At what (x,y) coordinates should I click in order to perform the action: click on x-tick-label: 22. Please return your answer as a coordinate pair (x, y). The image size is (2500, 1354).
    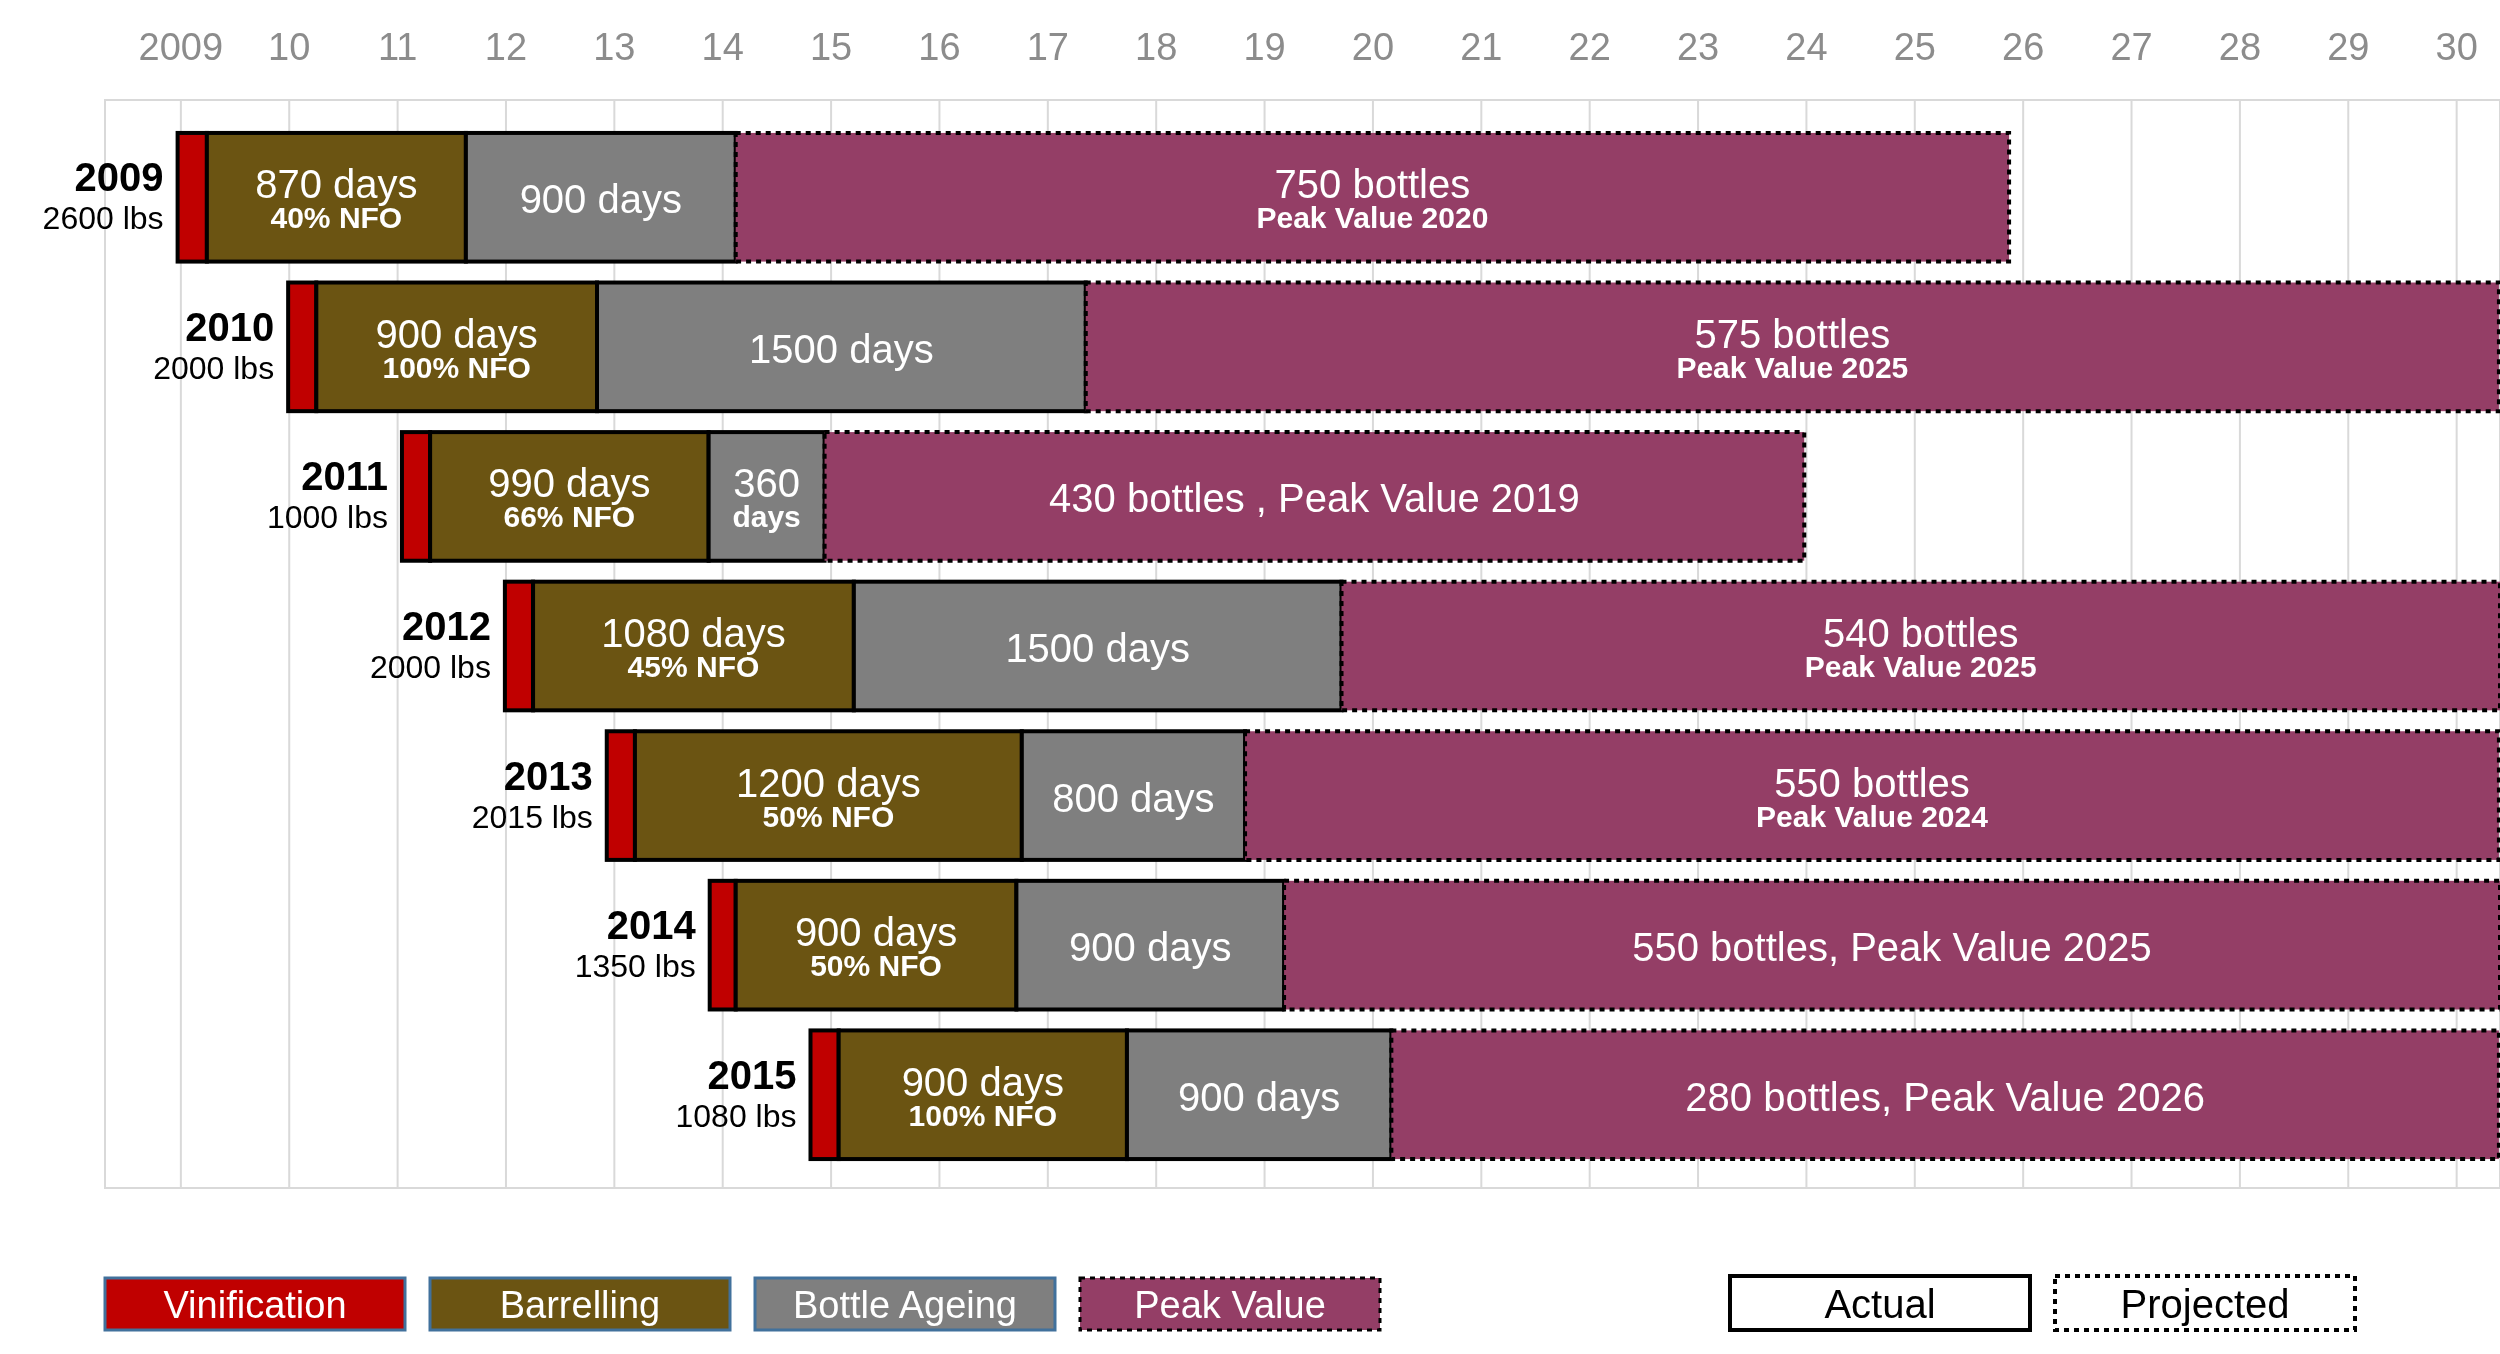
    Looking at the image, I should click on (1589, 47).